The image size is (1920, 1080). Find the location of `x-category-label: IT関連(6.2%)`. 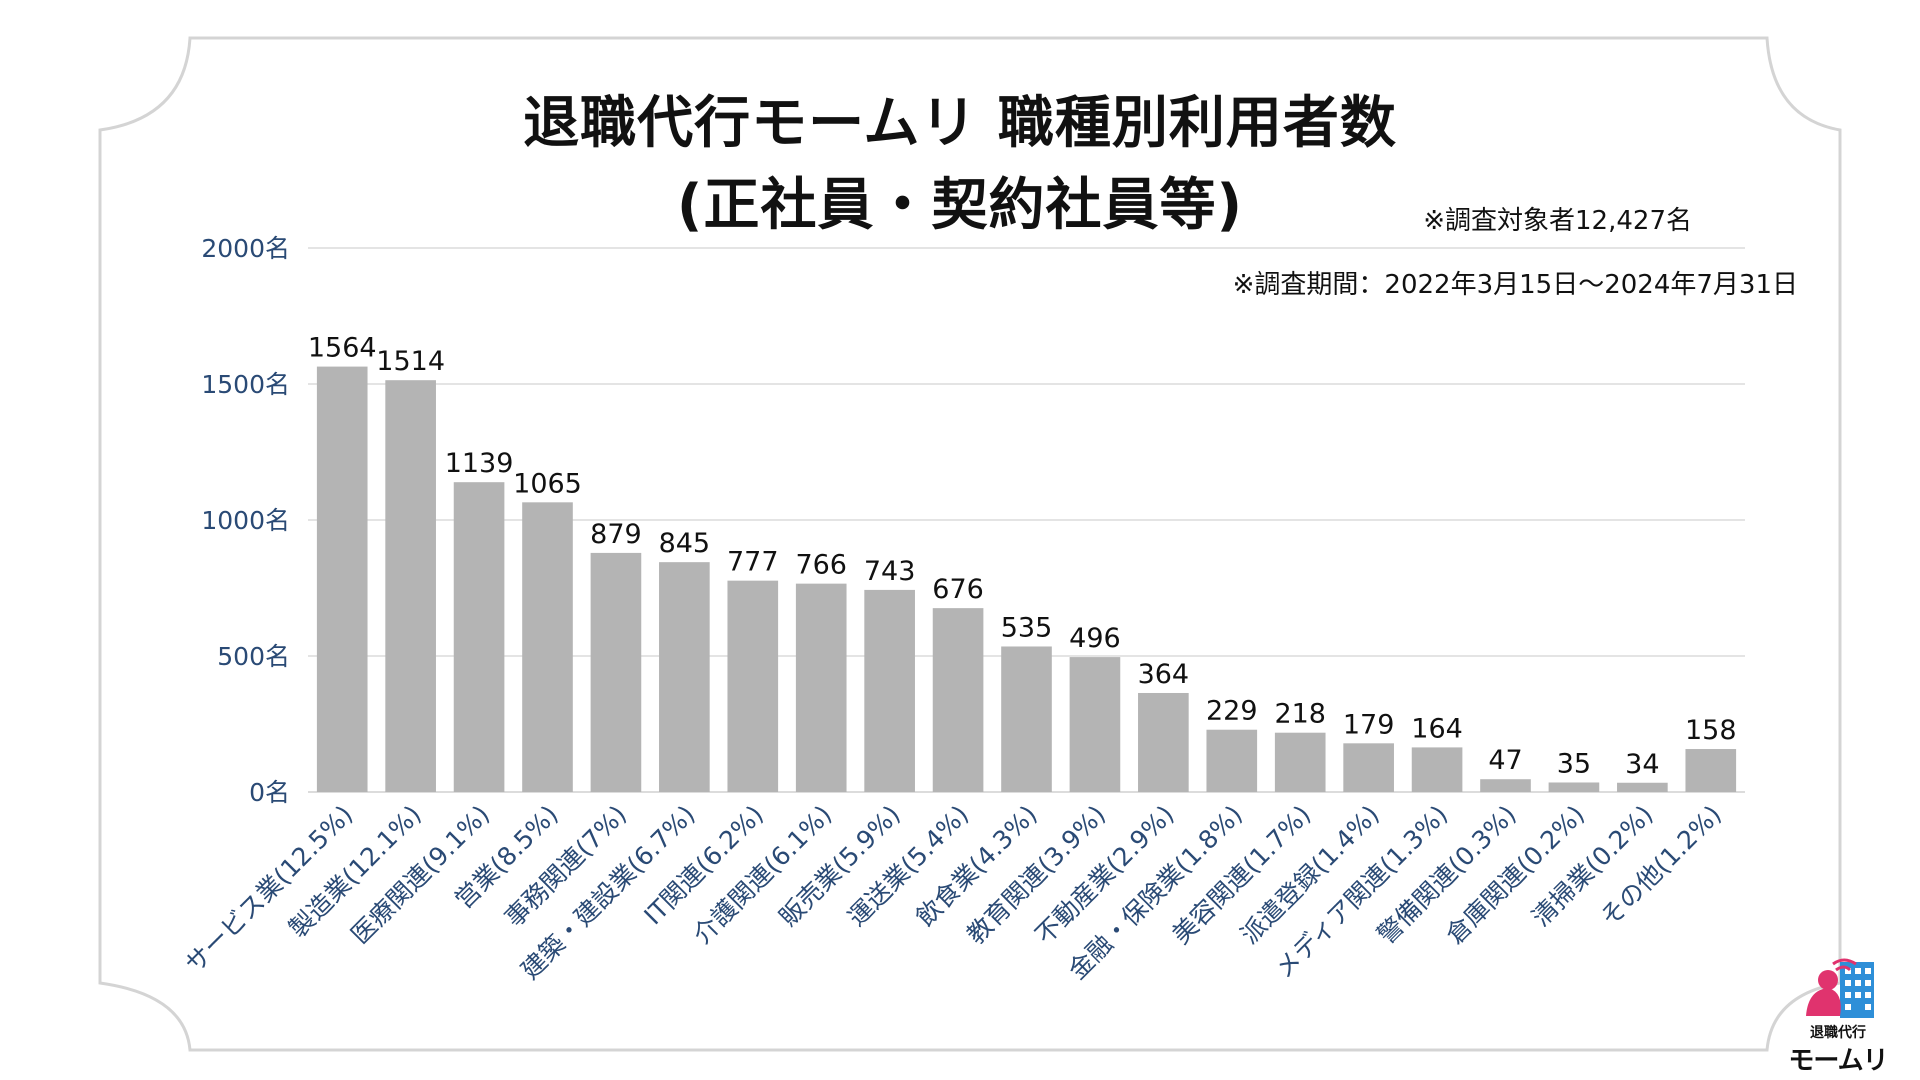

x-category-label: IT関連(6.2%) is located at coordinates (703, 865).